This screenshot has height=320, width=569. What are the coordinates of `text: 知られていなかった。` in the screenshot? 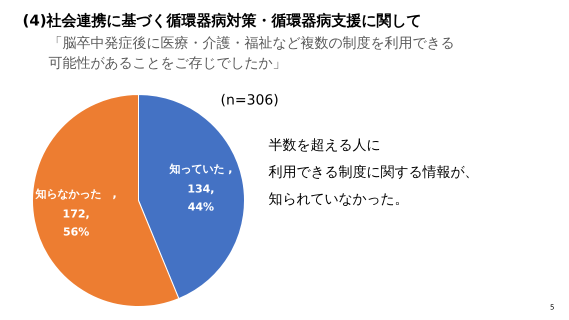 It's located at (338, 200).